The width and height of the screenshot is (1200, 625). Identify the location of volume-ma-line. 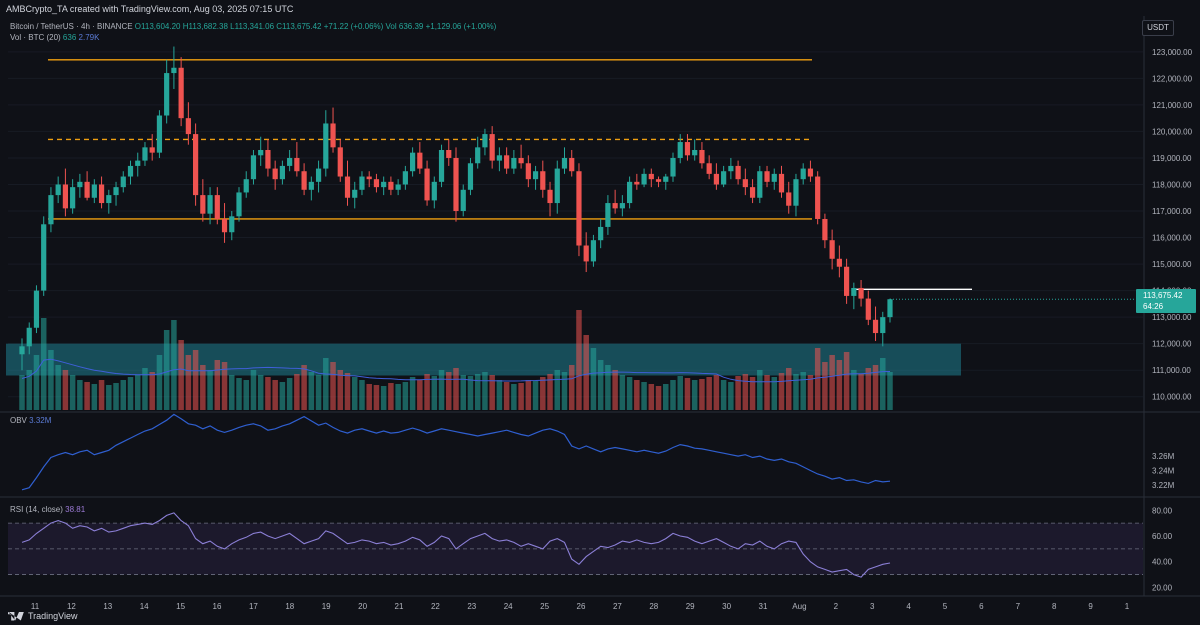
(456, 370).